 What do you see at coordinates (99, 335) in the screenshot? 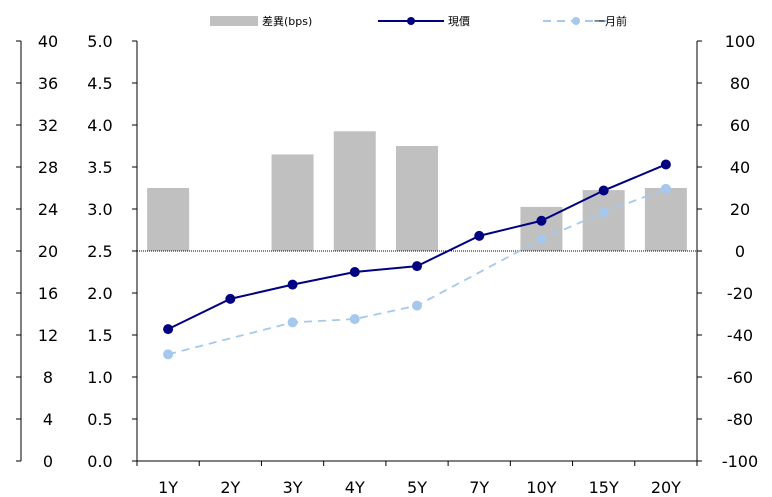
I see `inner-left-axis-tick-label: 1.5` at bounding box center [99, 335].